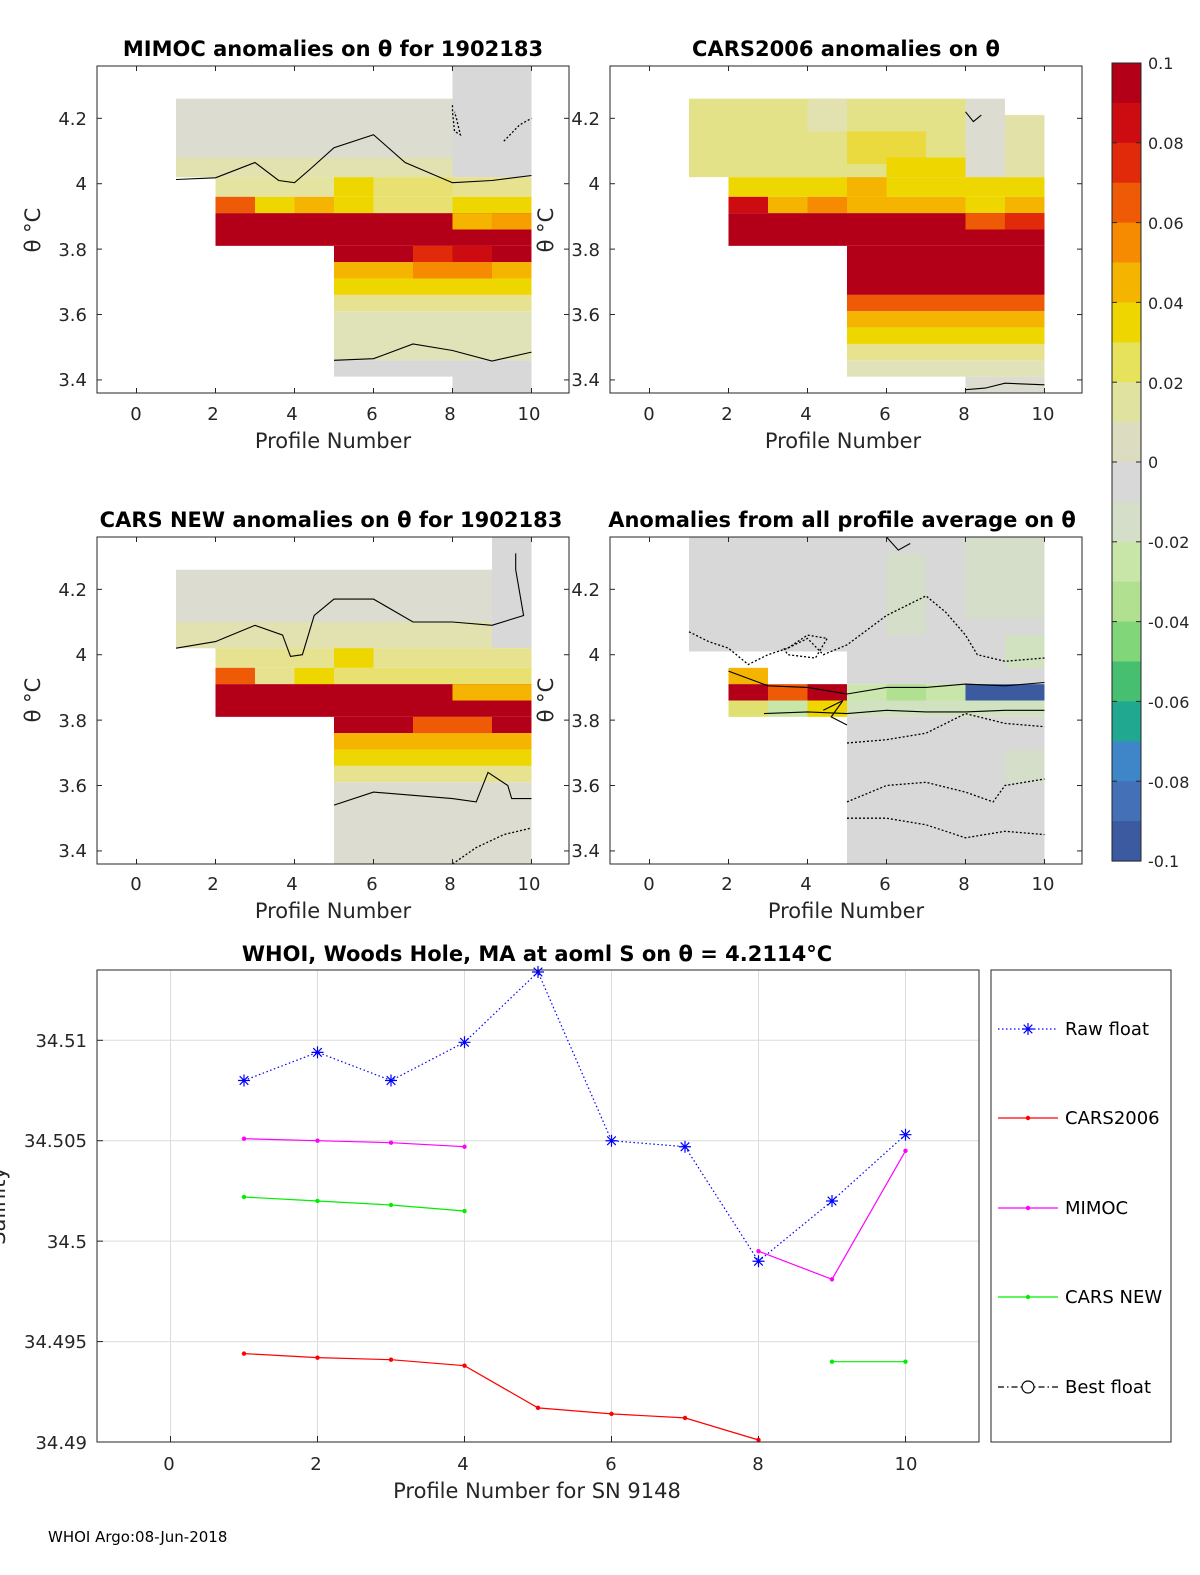  What do you see at coordinates (843, 441) in the screenshot?
I see `x-axis-label: Profile Number` at bounding box center [843, 441].